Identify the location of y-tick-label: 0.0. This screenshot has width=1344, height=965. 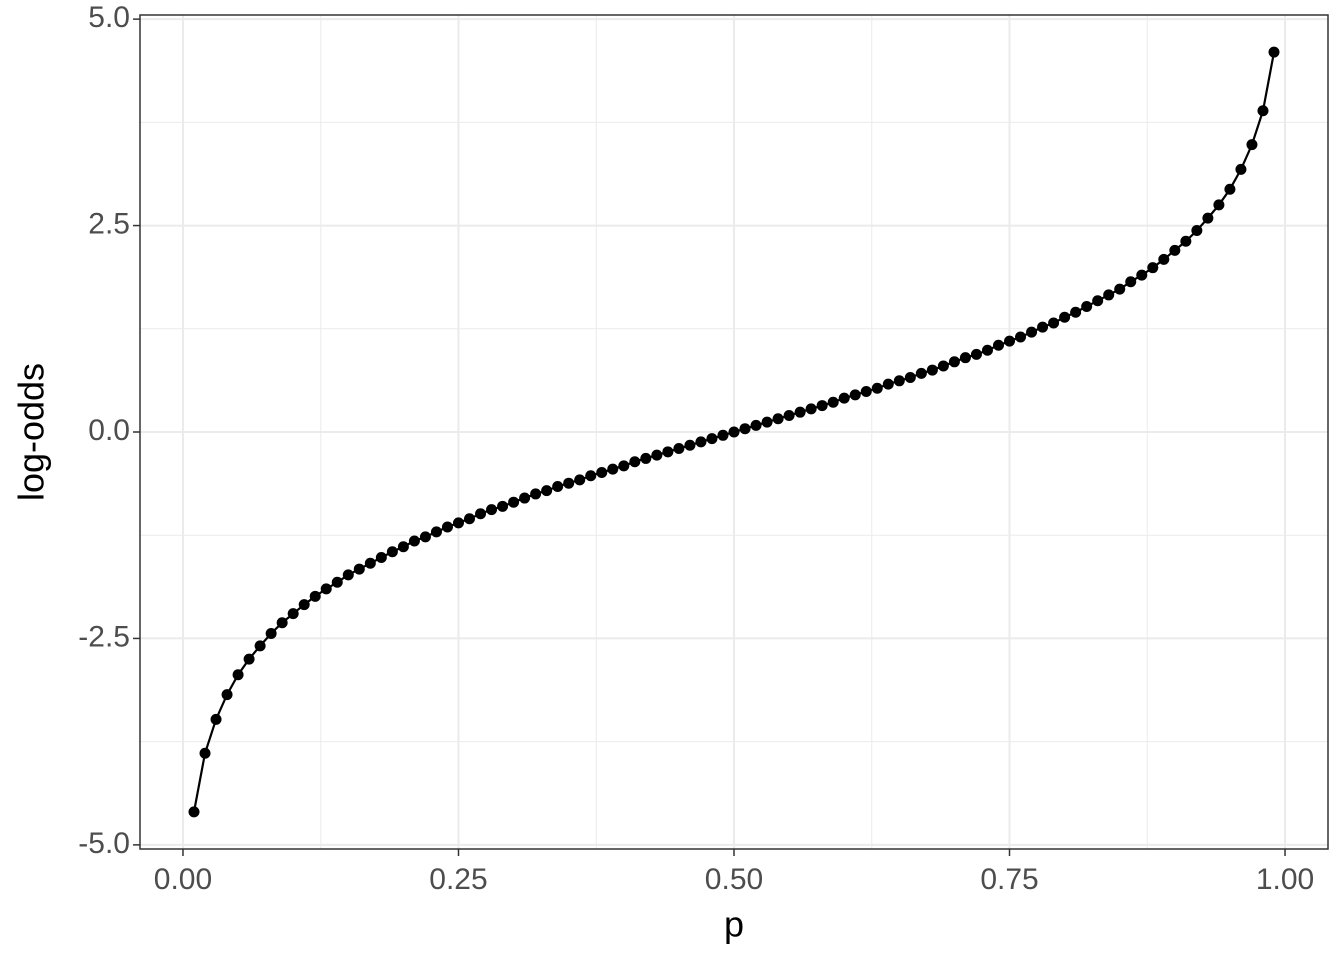
(109, 430).